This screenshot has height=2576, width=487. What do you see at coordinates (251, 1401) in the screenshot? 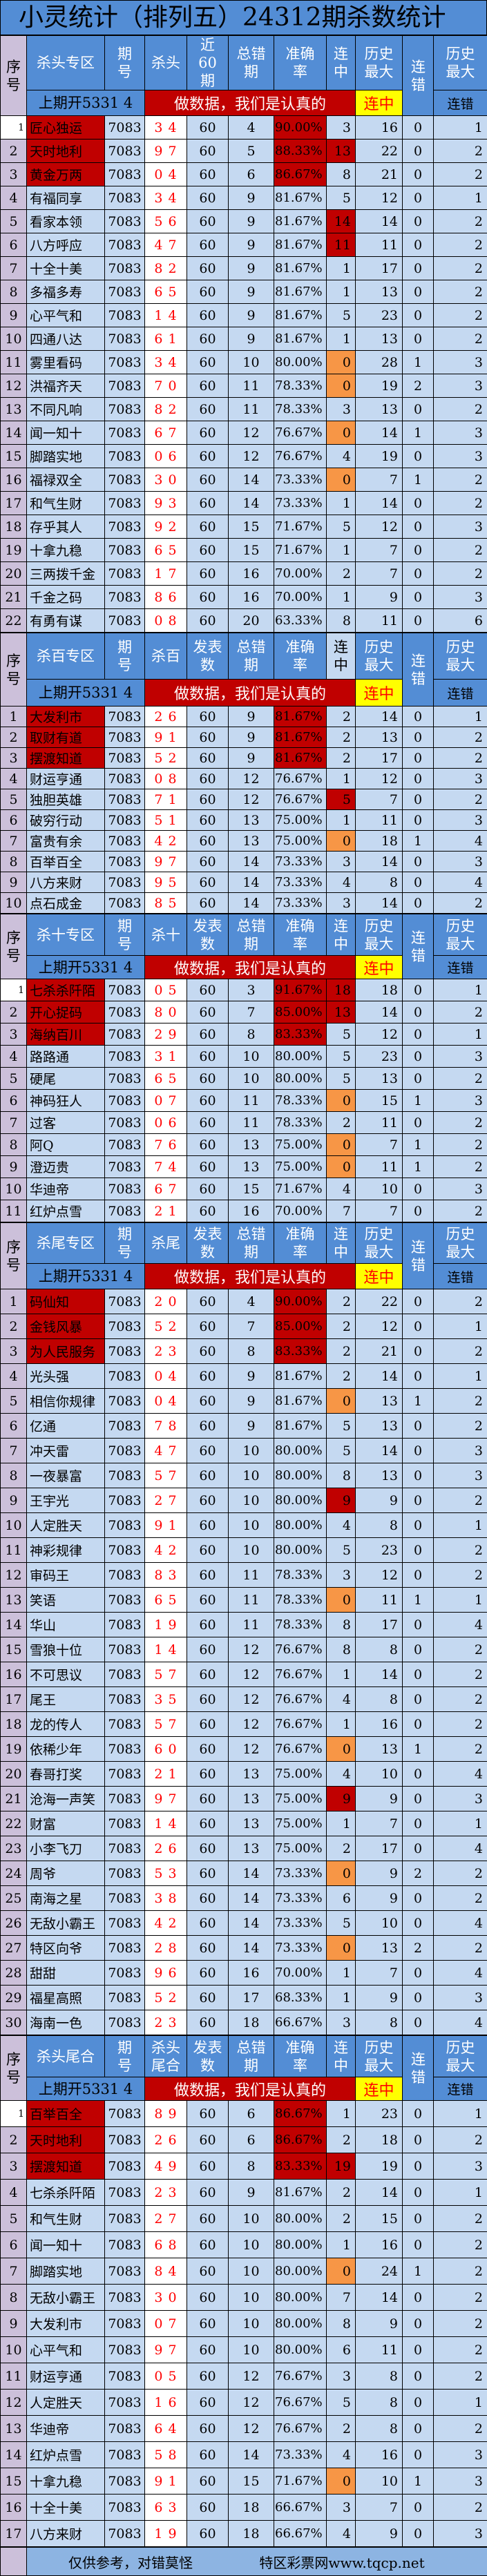
I see `row-errors: 9` at bounding box center [251, 1401].